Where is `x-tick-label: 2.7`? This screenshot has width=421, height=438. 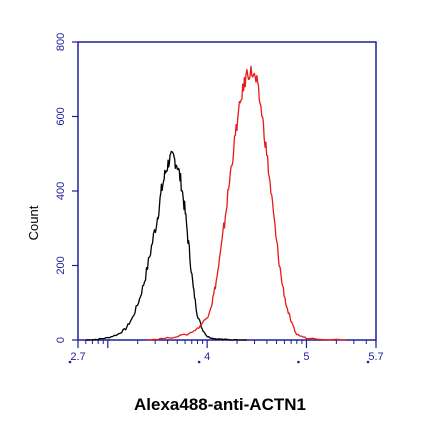
x-tick-label: 2.7 is located at coordinates (77, 357).